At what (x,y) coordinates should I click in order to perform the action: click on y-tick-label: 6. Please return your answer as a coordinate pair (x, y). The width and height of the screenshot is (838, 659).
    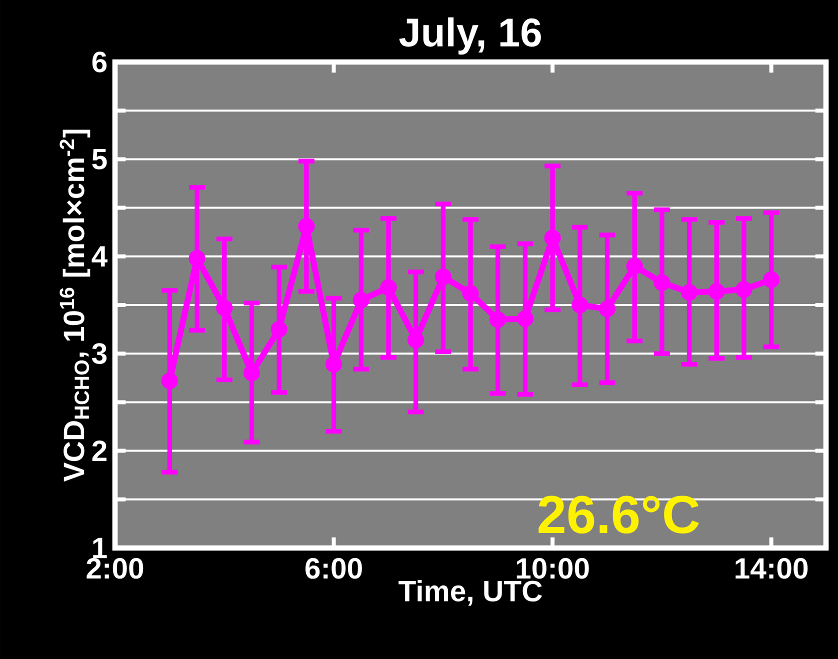
    Looking at the image, I should click on (99, 62).